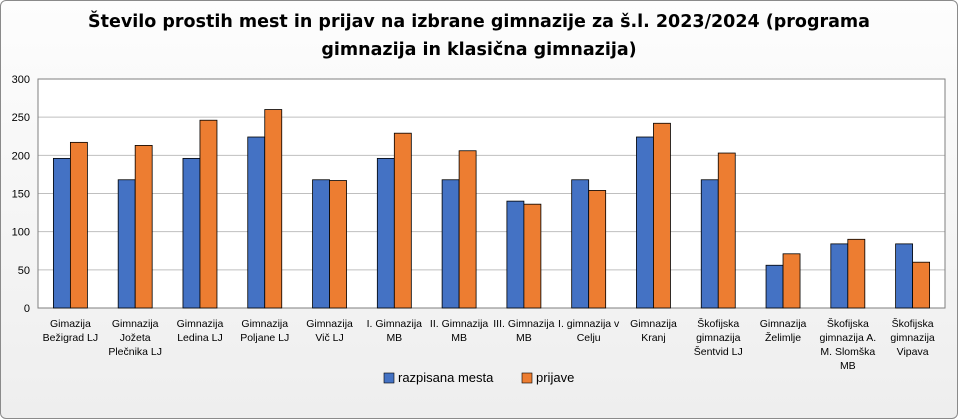 Image resolution: width=958 pixels, height=419 pixels. What do you see at coordinates (459, 331) in the screenshot?
I see `x-tick-label: II. Gimnazija MB` at bounding box center [459, 331].